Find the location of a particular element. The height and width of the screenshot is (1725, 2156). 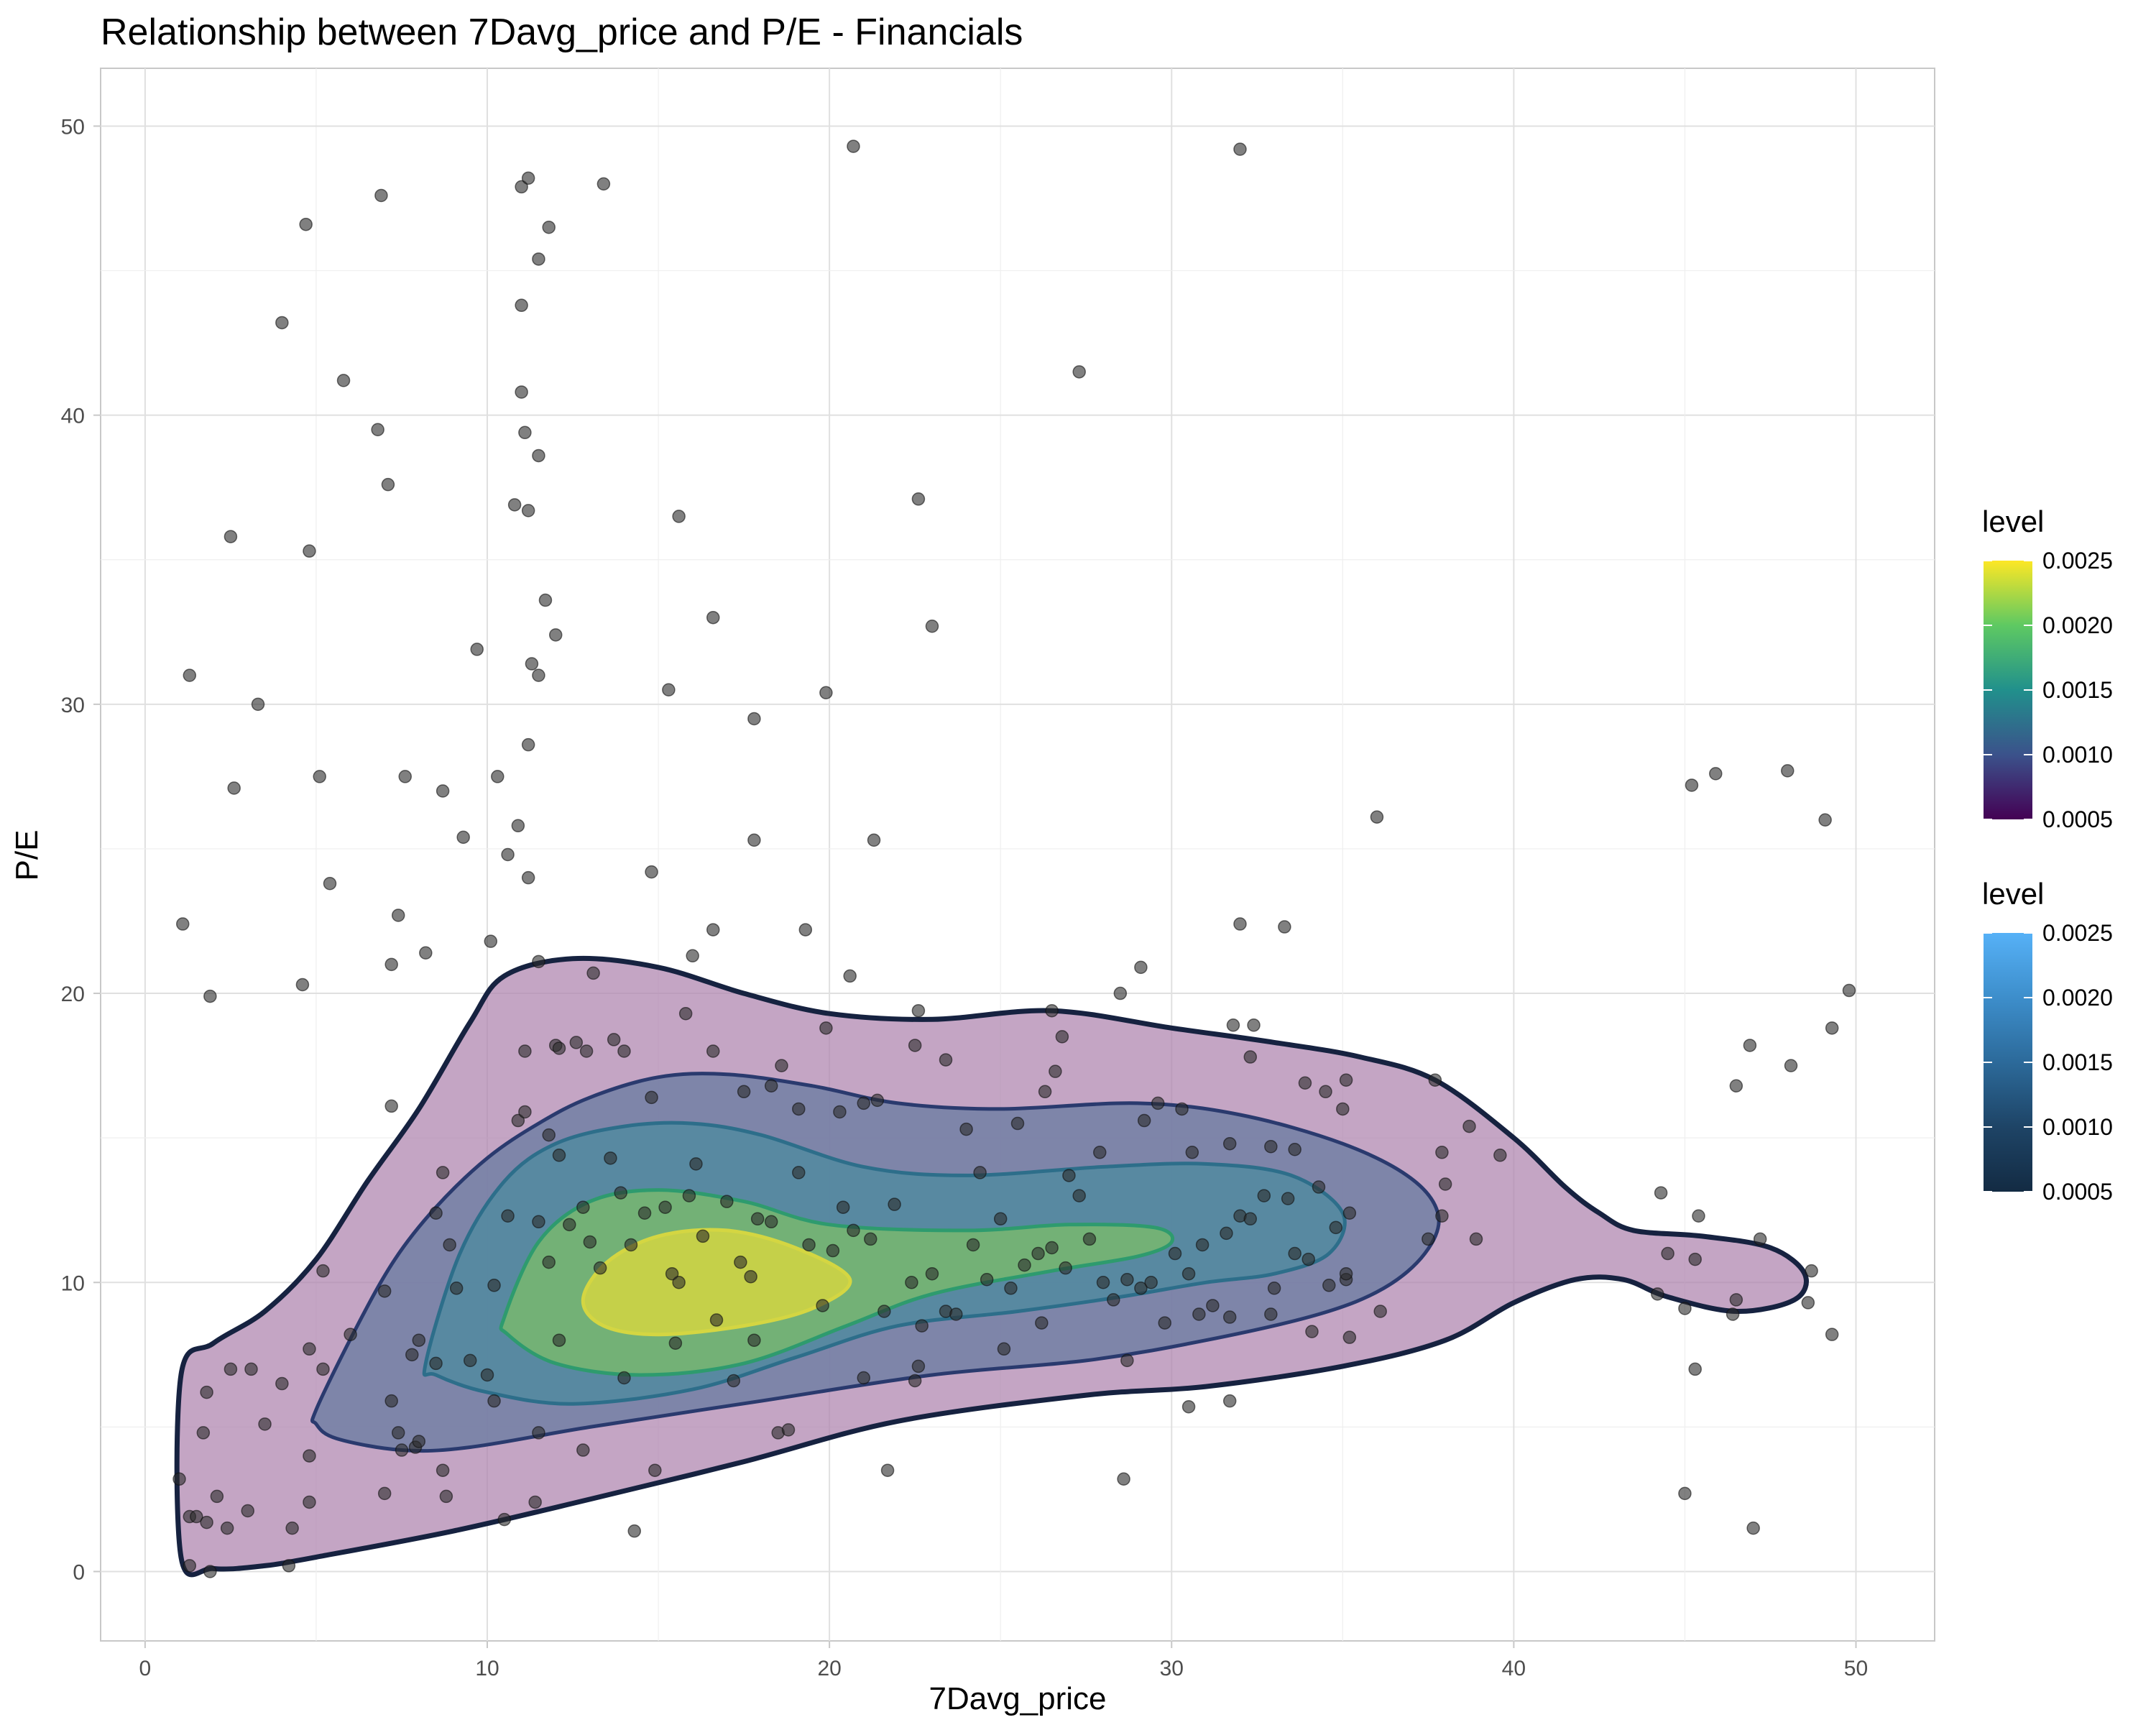

y-tick-label: 0 is located at coordinates (79, 1572).